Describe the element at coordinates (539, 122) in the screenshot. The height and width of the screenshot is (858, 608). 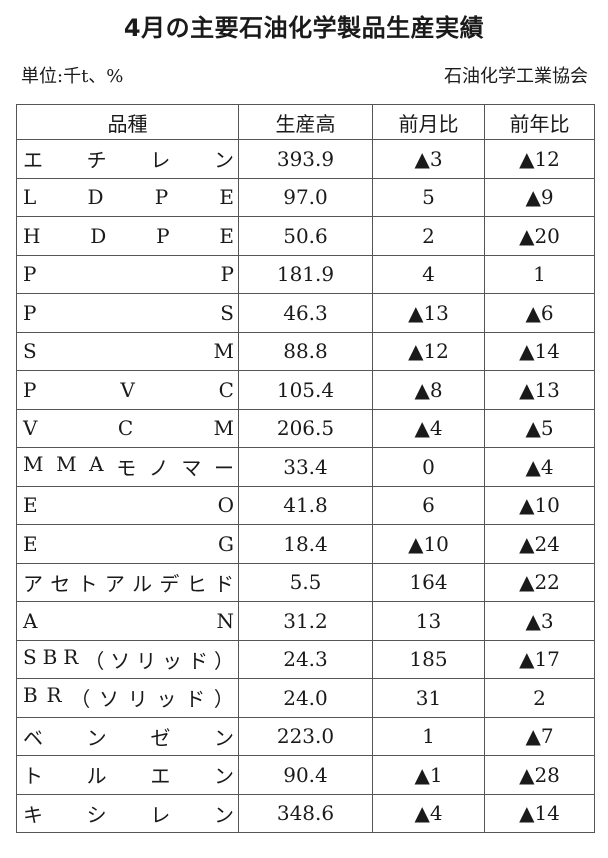
I see `header-yoy: 前年比` at that location.